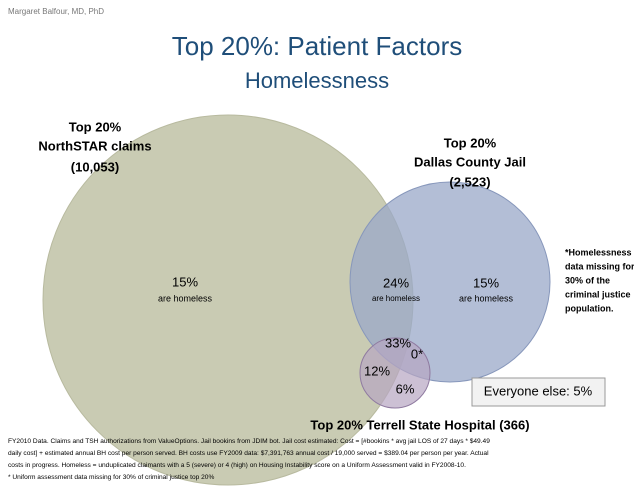  What do you see at coordinates (417, 353) in the screenshot?
I see `pct: 0*` at bounding box center [417, 353].